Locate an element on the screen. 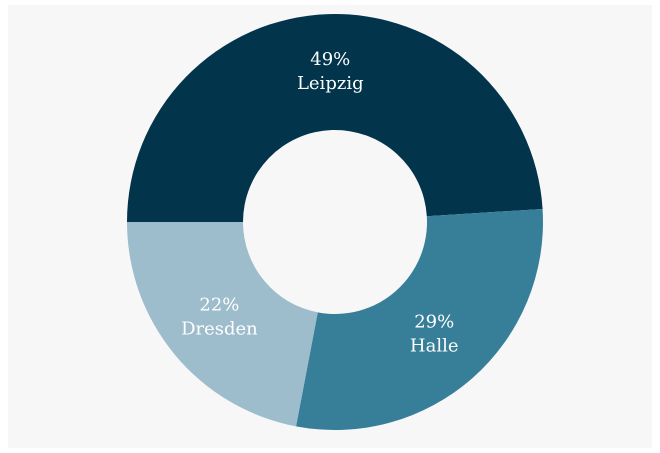 The width and height of the screenshot is (660, 453). slice-category-label: Leipzig is located at coordinates (330, 83).